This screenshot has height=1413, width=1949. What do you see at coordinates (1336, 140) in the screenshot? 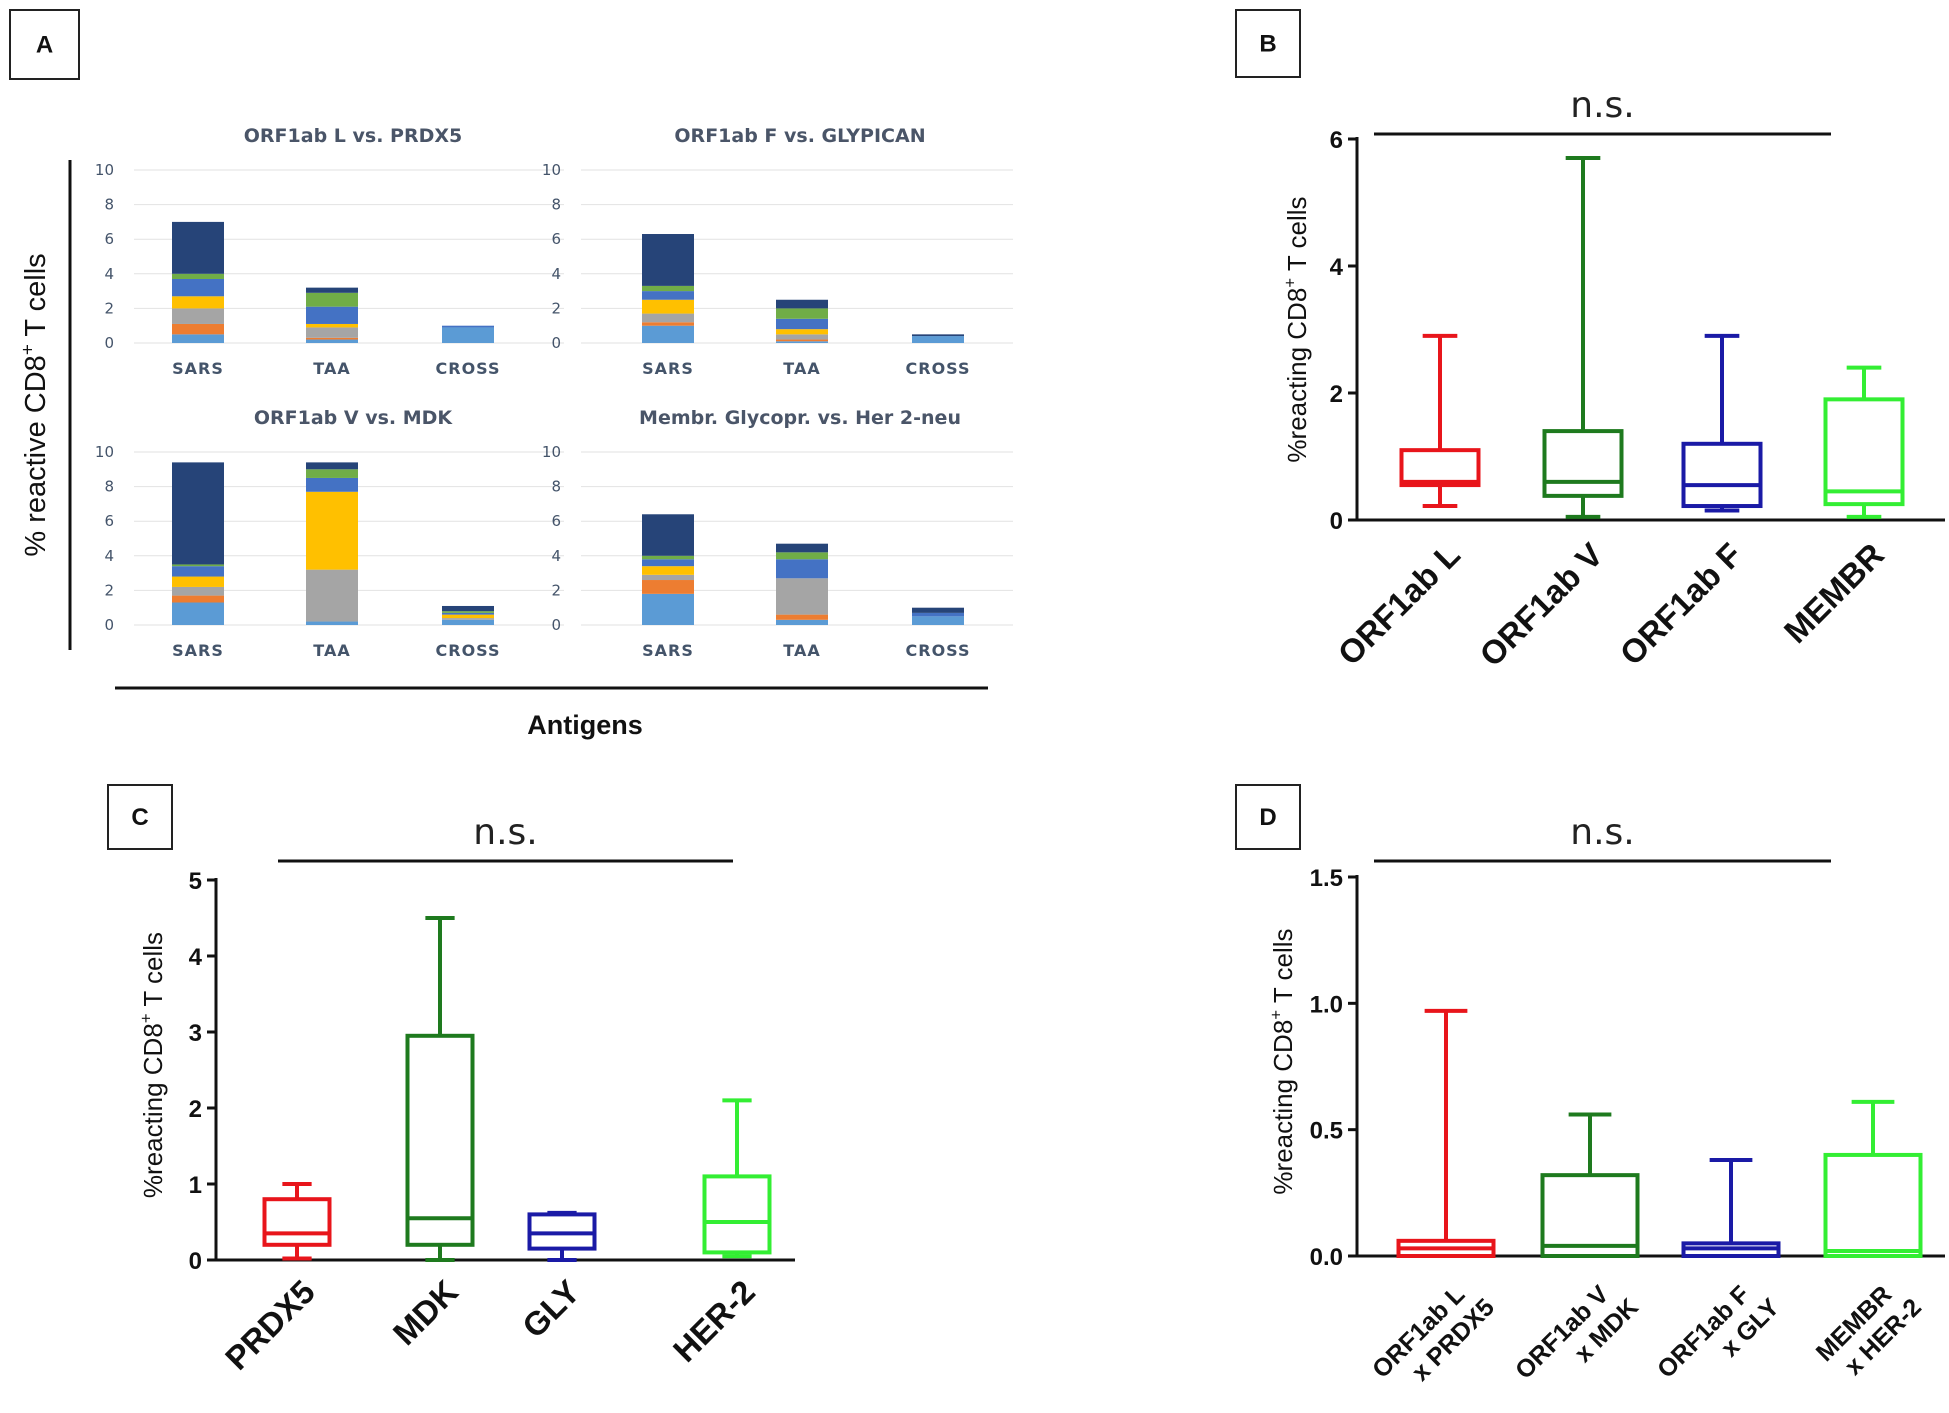
I see `y-tick-label: 6` at bounding box center [1336, 140].